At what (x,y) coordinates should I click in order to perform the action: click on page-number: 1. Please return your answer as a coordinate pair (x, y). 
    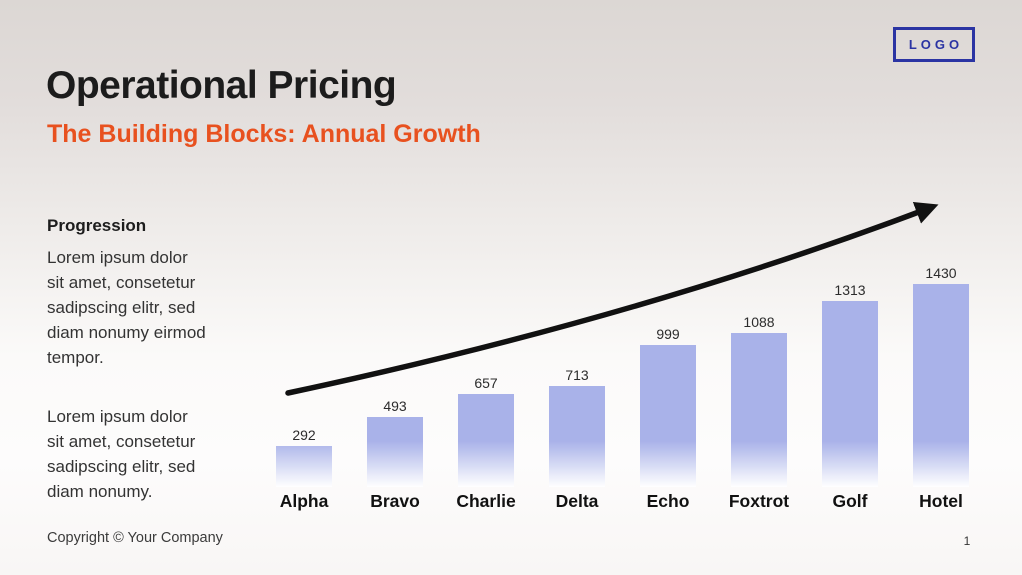
    Looking at the image, I should click on (967, 541).